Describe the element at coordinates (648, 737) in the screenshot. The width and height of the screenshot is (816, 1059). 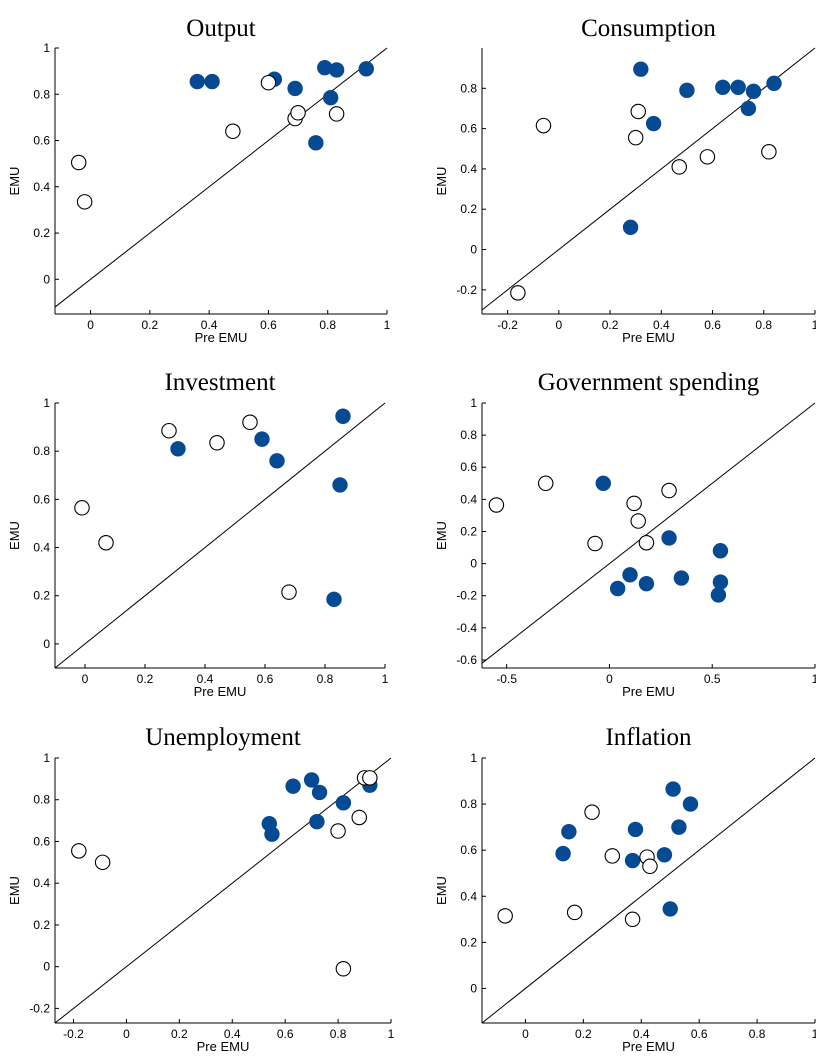
I see `panel-title: Inflation` at that location.